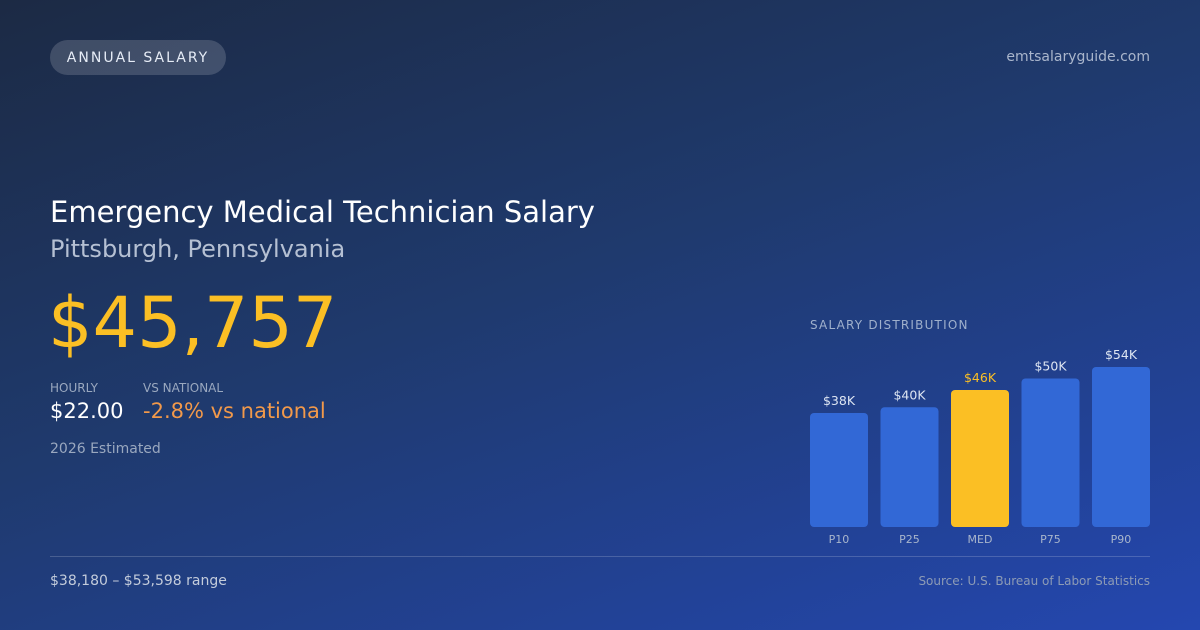 The height and width of the screenshot is (630, 1200). Describe the element at coordinates (1078, 57) in the screenshot. I see `site-name: emtsalaryguide.com` at that location.